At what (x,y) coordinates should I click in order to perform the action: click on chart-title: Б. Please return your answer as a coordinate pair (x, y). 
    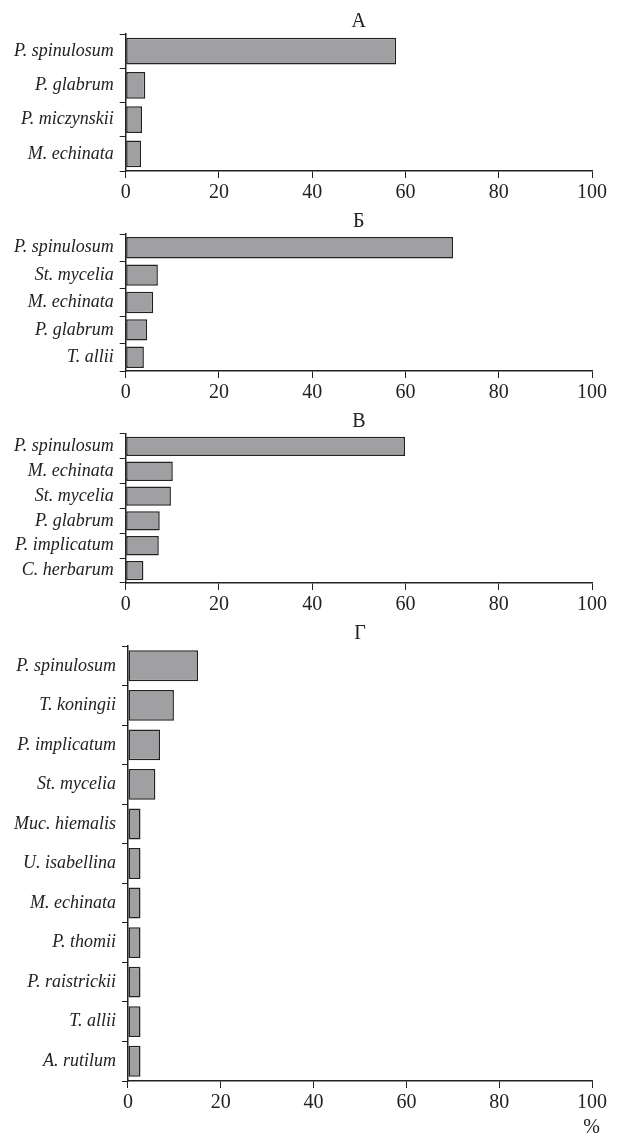
    Looking at the image, I should click on (359, 220).